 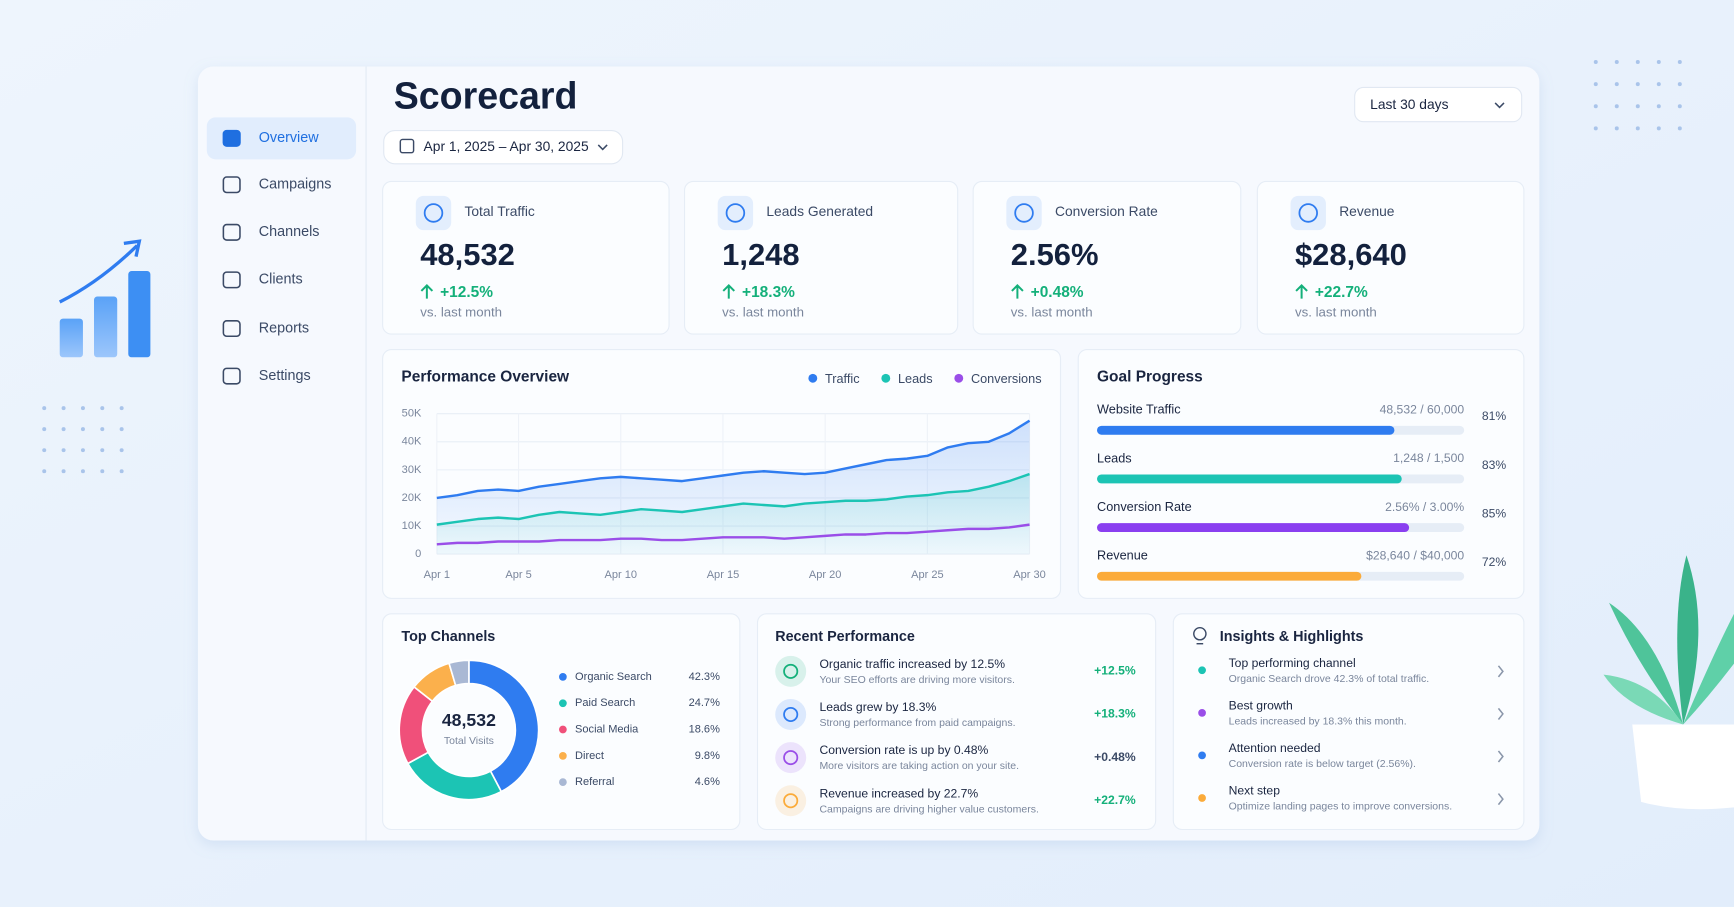 What do you see at coordinates (705, 677) in the screenshot?
I see `value-label: 42.3%` at bounding box center [705, 677].